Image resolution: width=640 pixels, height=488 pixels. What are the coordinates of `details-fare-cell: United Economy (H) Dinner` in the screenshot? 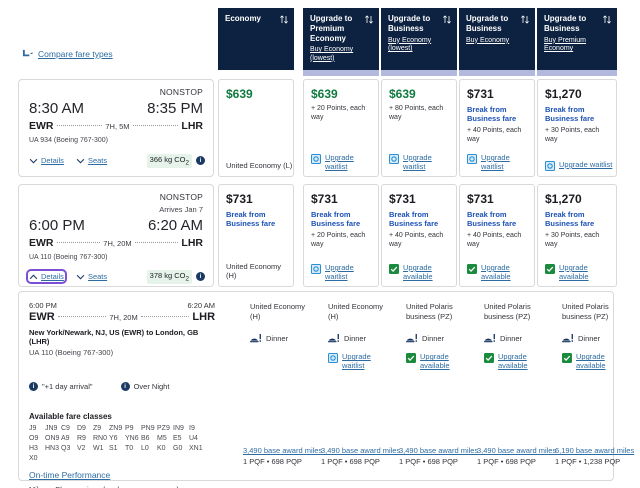 It's located at (282, 322).